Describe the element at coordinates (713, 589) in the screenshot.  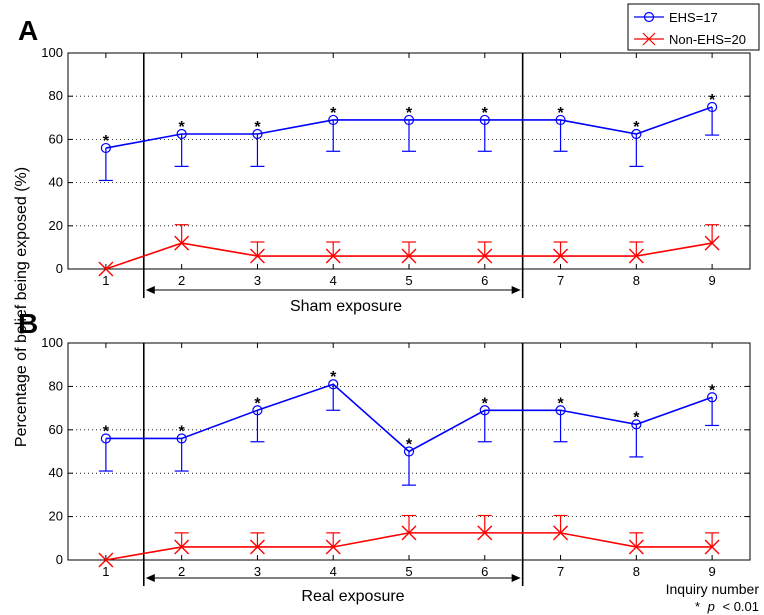
I see `x-axis-label: Inquiry number` at that location.